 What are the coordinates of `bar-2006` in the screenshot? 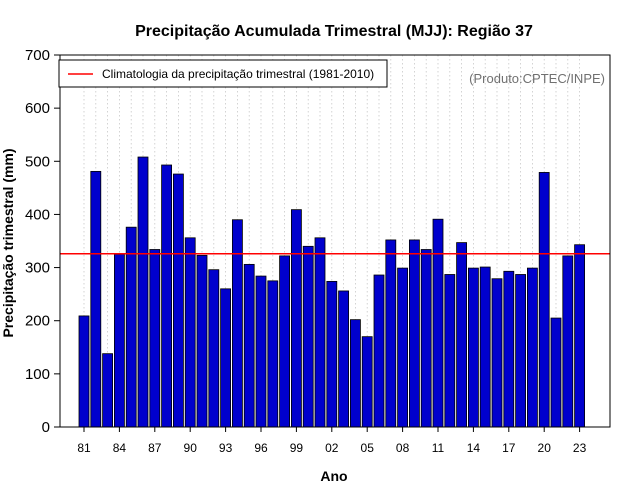 It's located at (379, 351).